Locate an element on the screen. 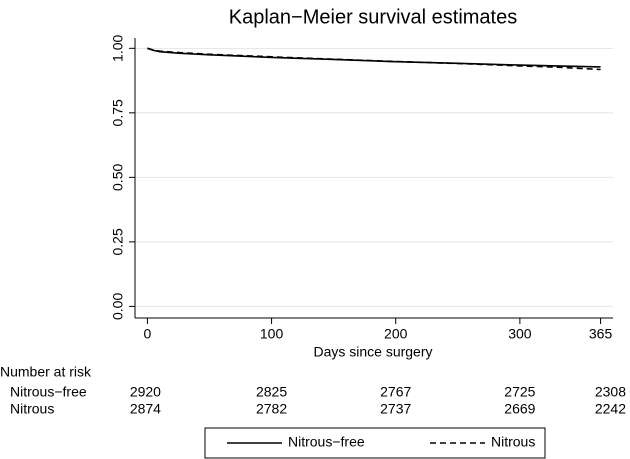  risk-count: 2825 is located at coordinates (271, 392).